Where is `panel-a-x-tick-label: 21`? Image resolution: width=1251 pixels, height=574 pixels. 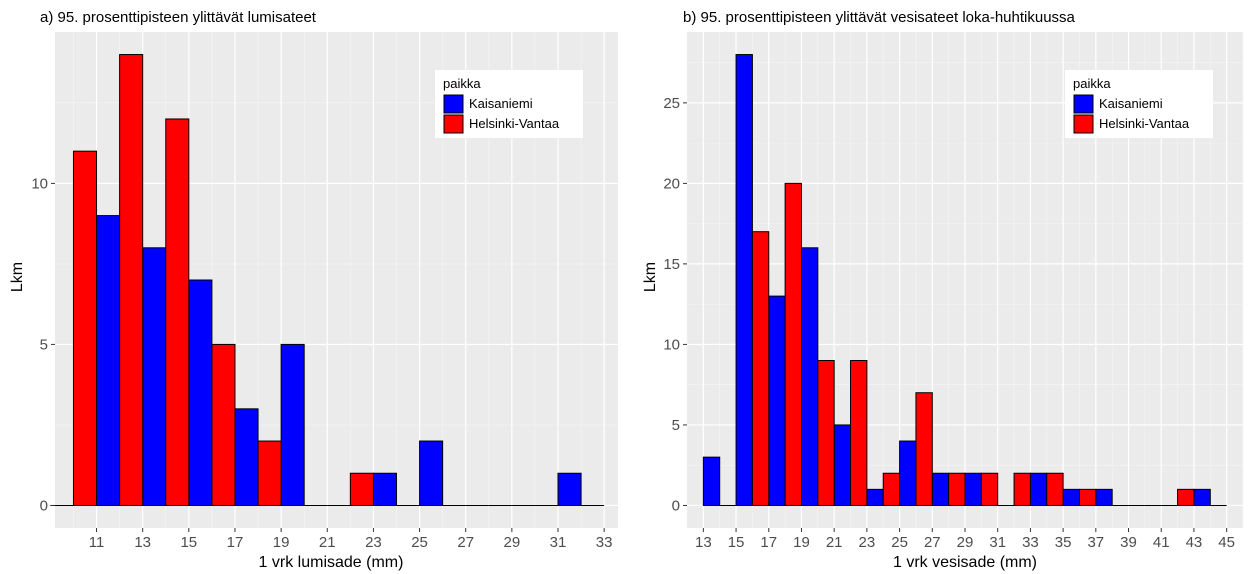 panel-a-x-tick-label: 21 is located at coordinates (327, 542).